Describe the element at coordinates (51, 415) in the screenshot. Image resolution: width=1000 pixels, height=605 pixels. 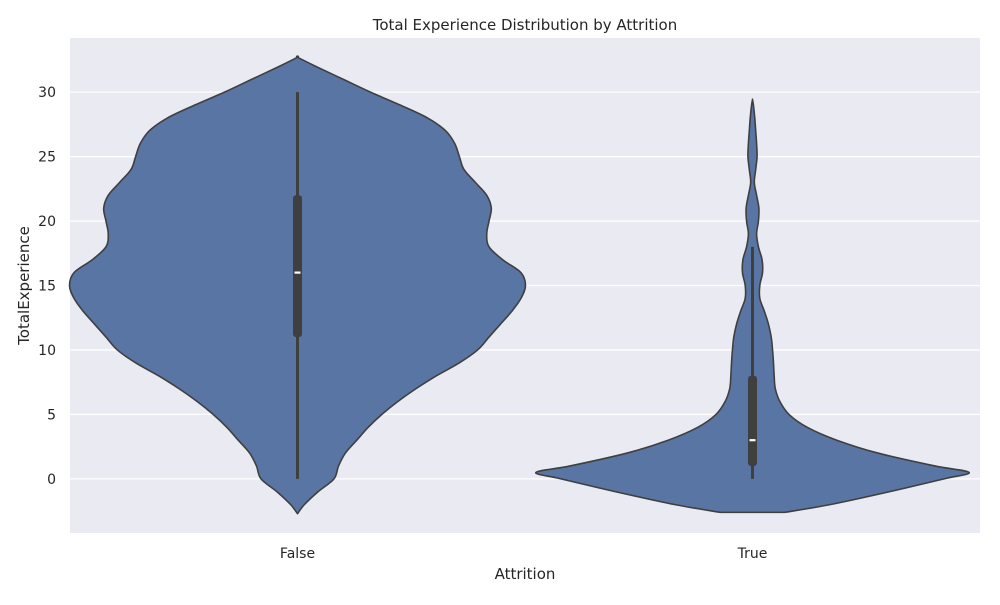
I see `y-tick-label: 5` at that location.